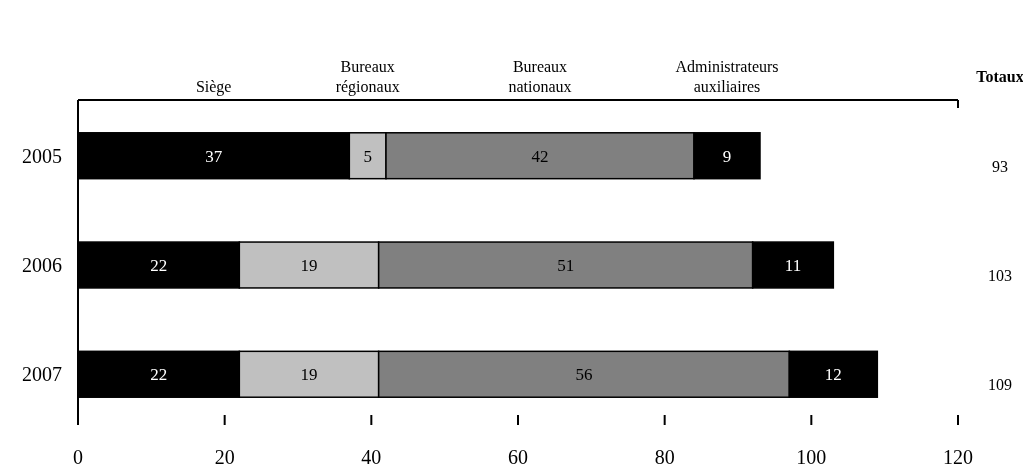 This screenshot has height=469, width=1023. Describe the element at coordinates (584, 375) in the screenshot. I see `data-label: 56` at that location.